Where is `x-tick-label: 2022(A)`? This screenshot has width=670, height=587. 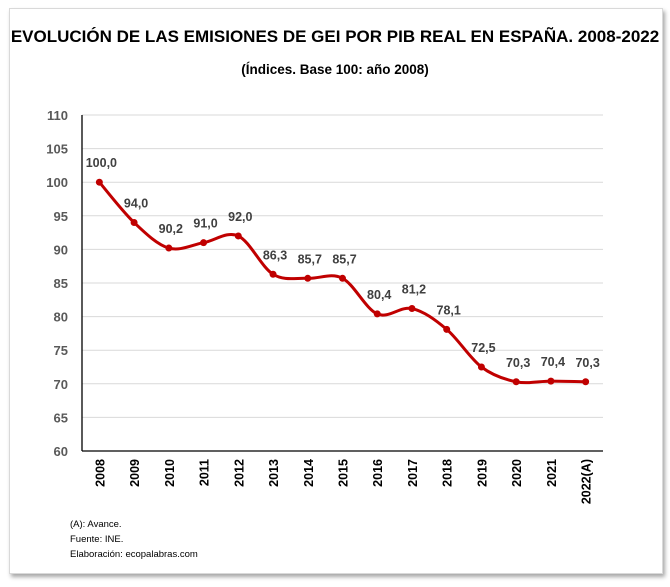
x-tick-label: 2022(A) is located at coordinates (587, 481).